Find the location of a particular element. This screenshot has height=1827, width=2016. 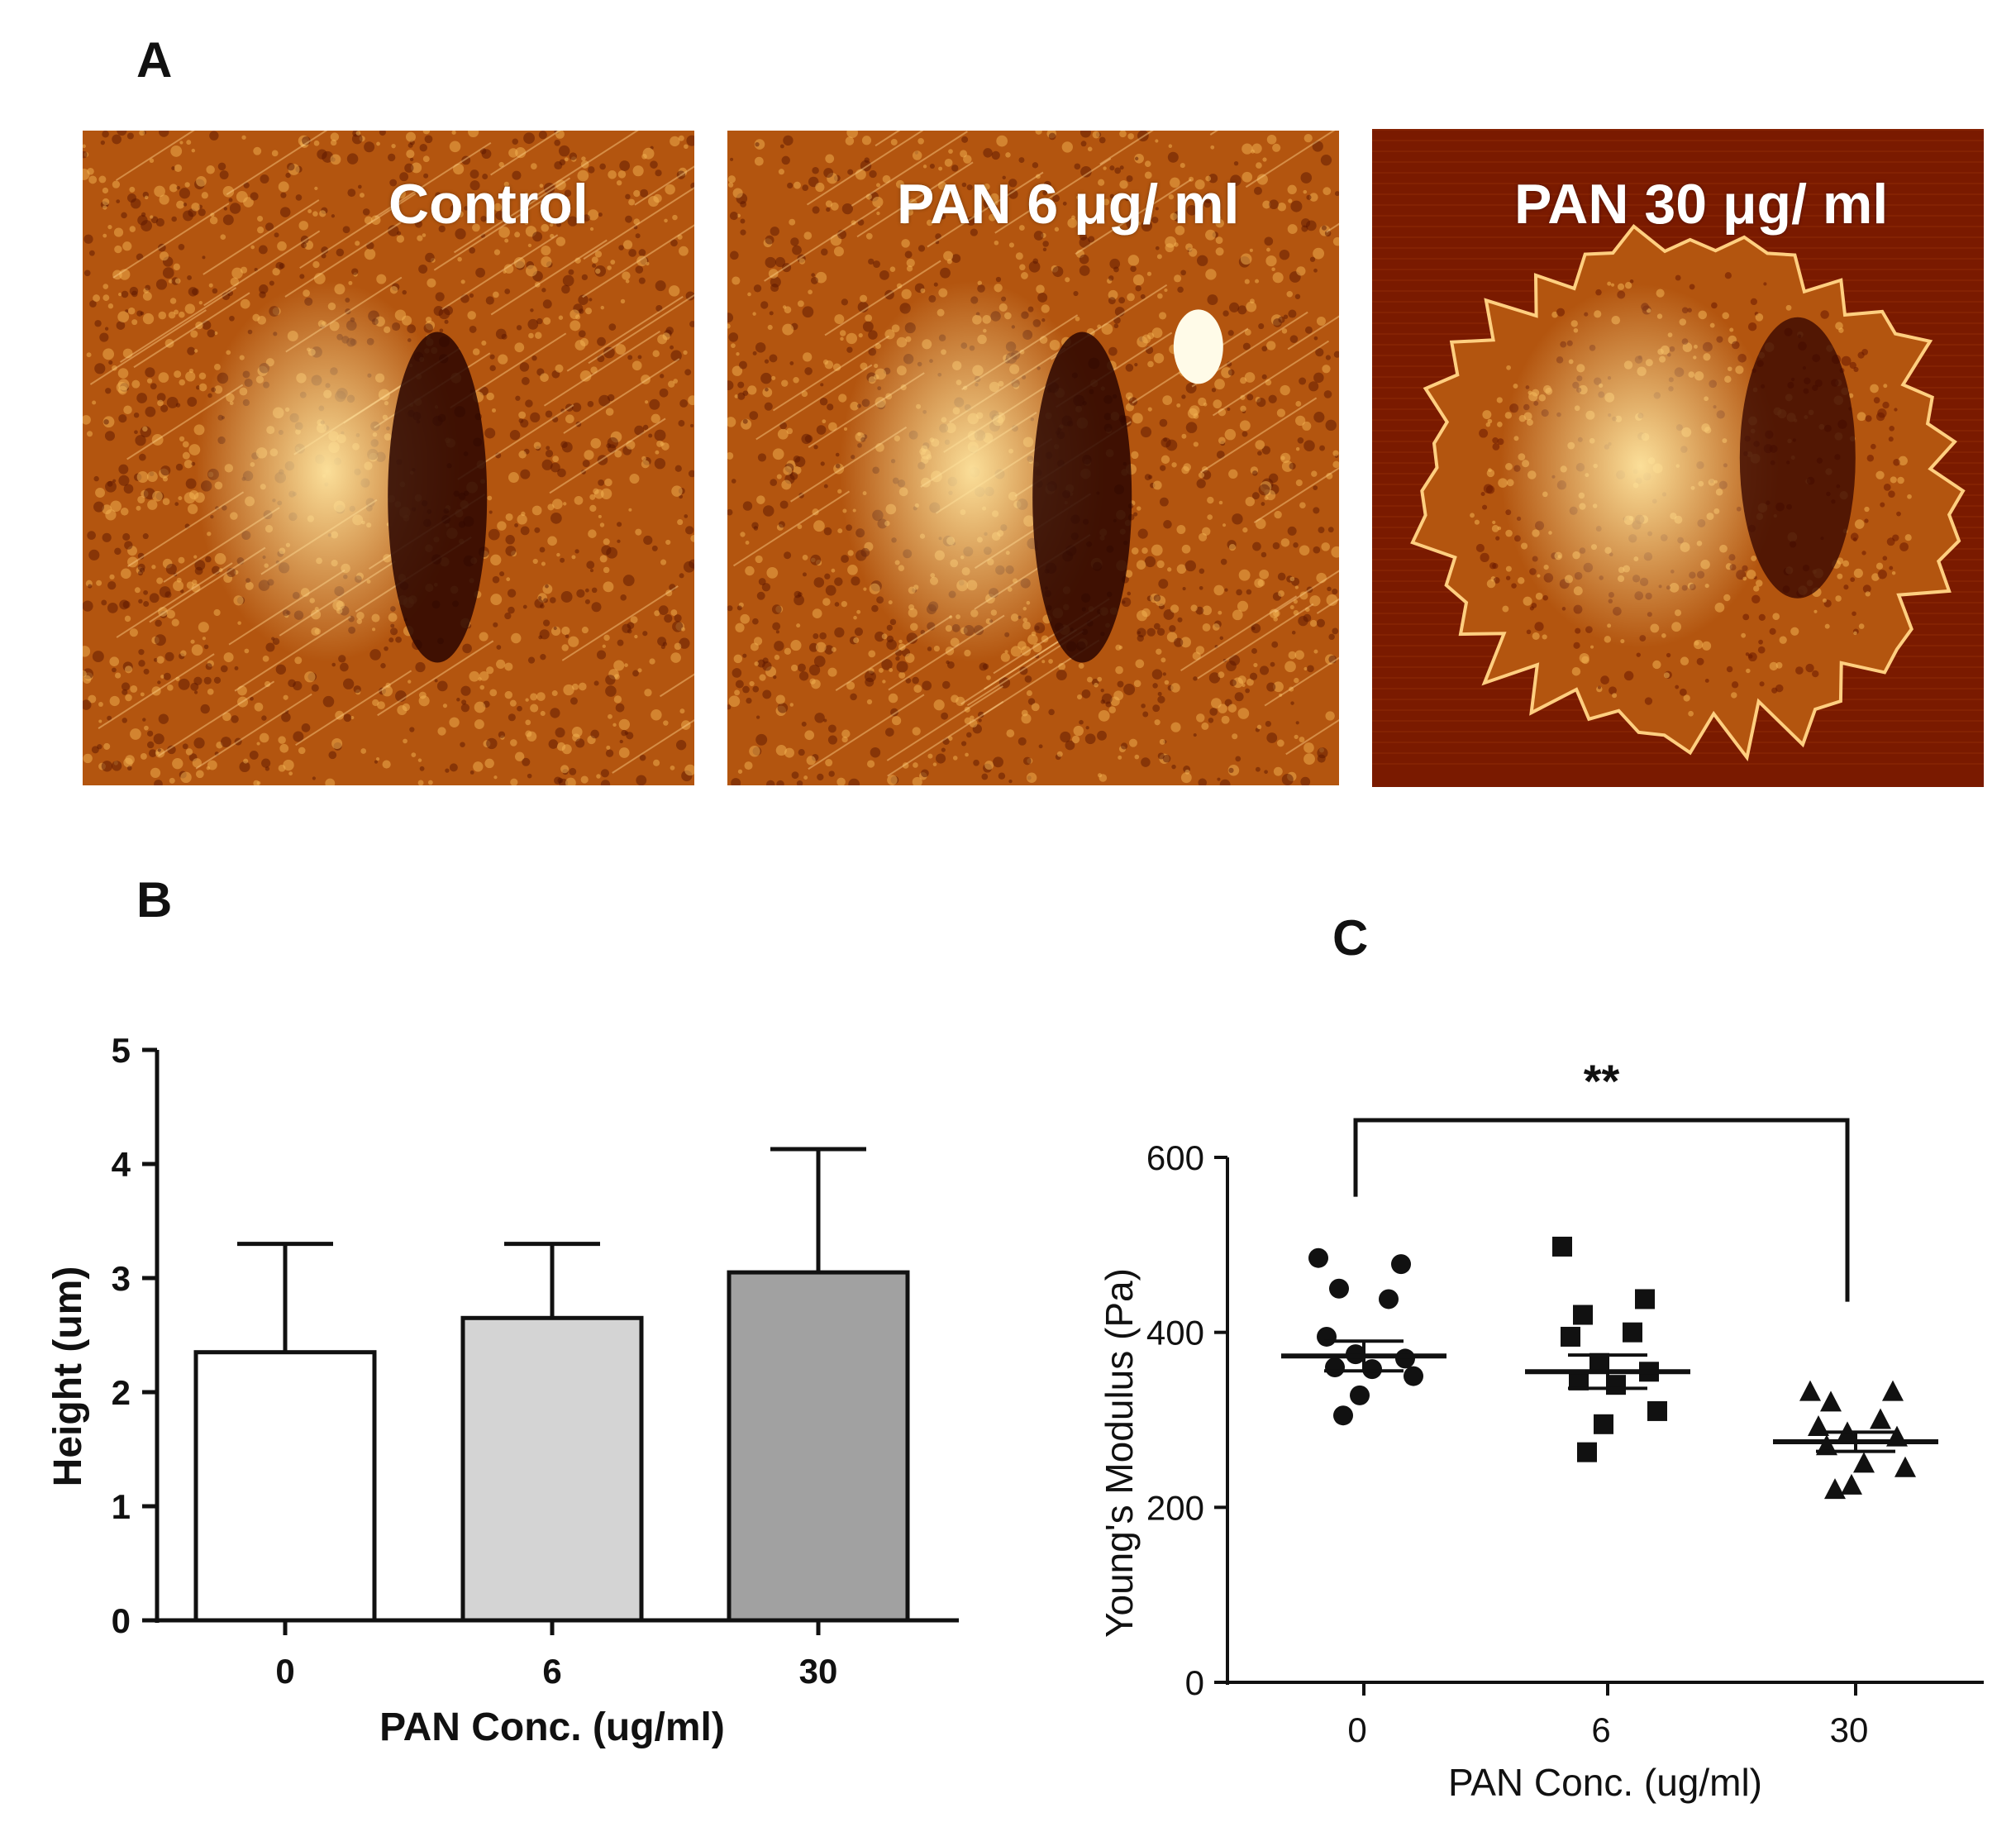

afm-image-pan-30: PAN 30 μg/ ml is located at coordinates (1678, 458).